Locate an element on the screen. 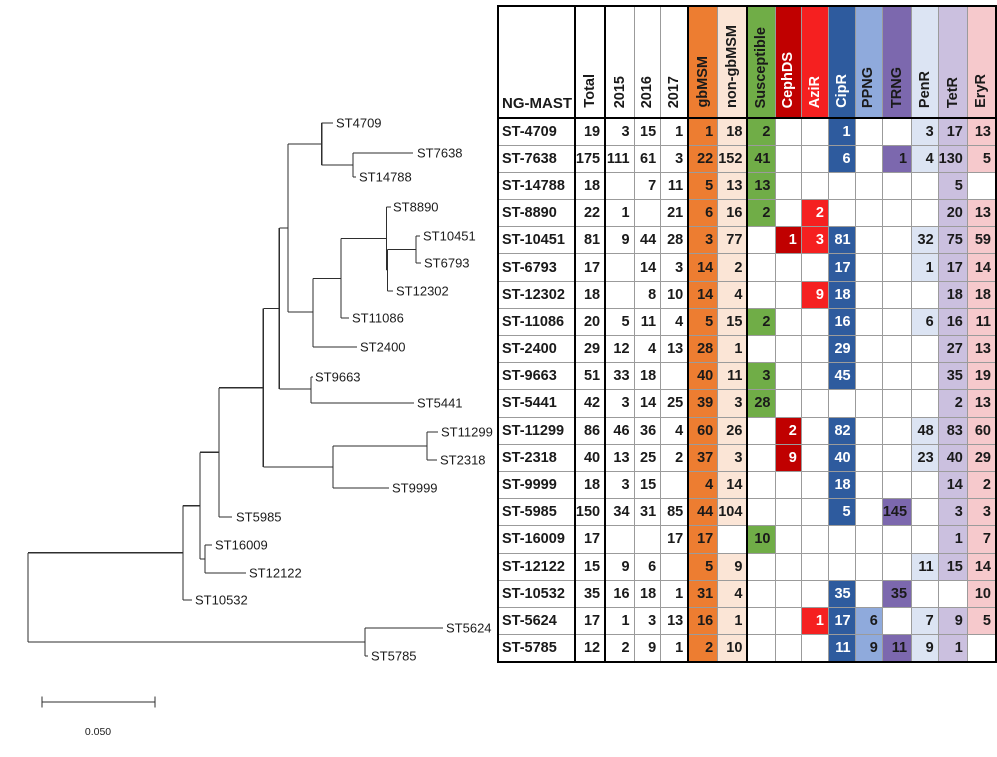 Image resolution: width=997 pixels, height=757 pixels. table-cell-ngmast: ST-4709 is located at coordinates (536, 131).